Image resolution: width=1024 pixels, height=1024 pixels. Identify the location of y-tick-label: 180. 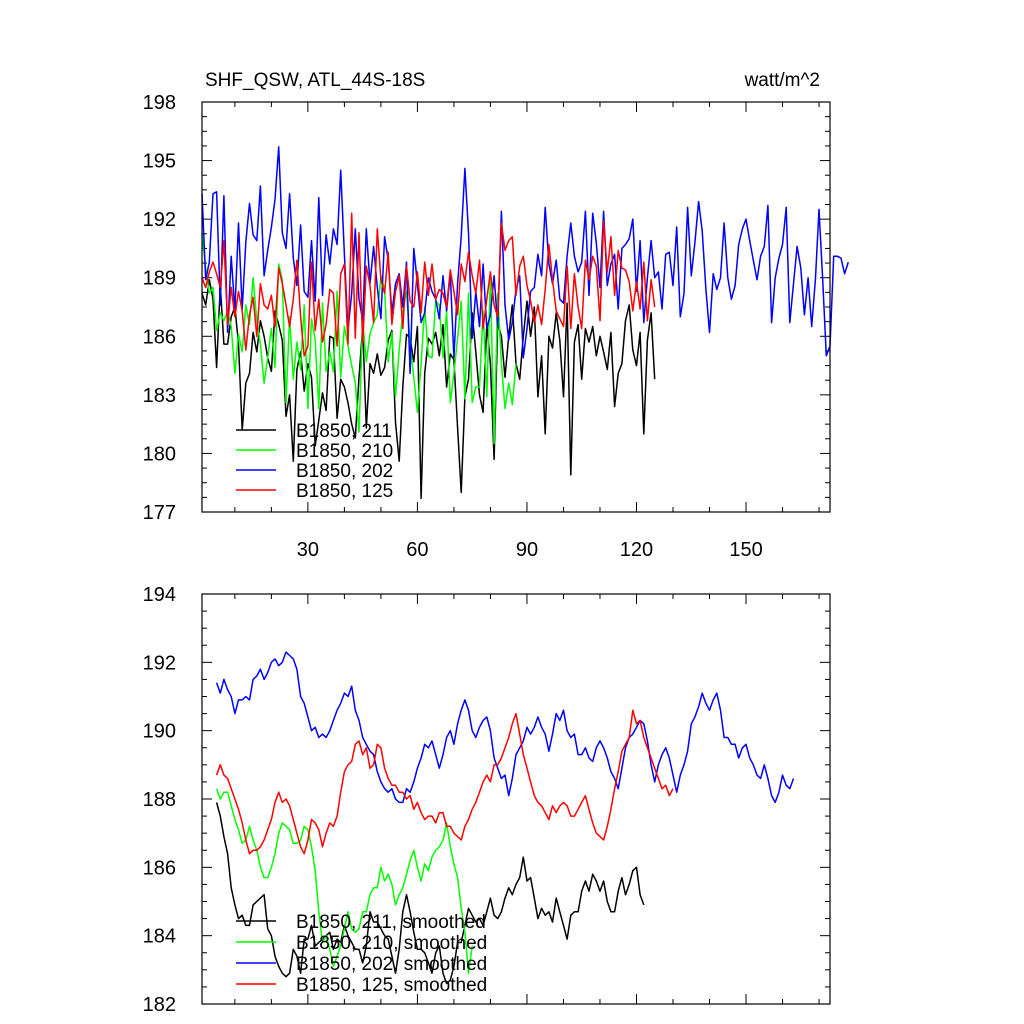
(159, 454).